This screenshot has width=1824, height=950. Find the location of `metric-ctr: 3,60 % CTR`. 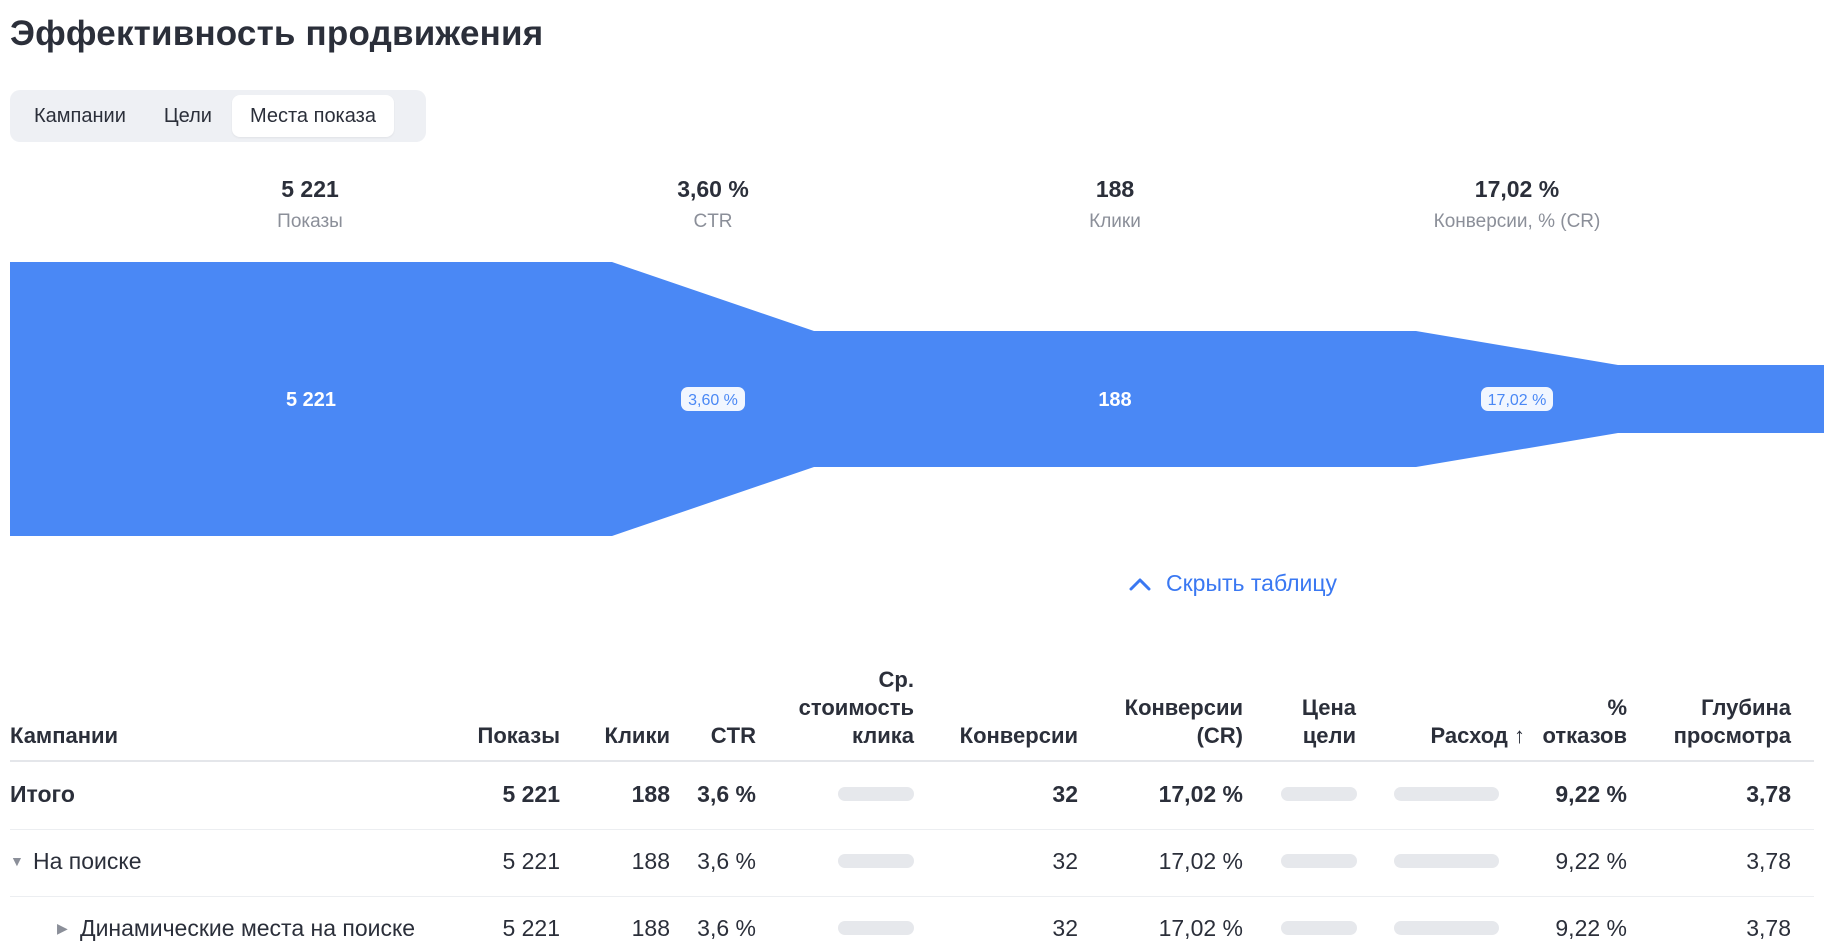

metric-ctr: 3,60 % CTR is located at coordinates (713, 204).